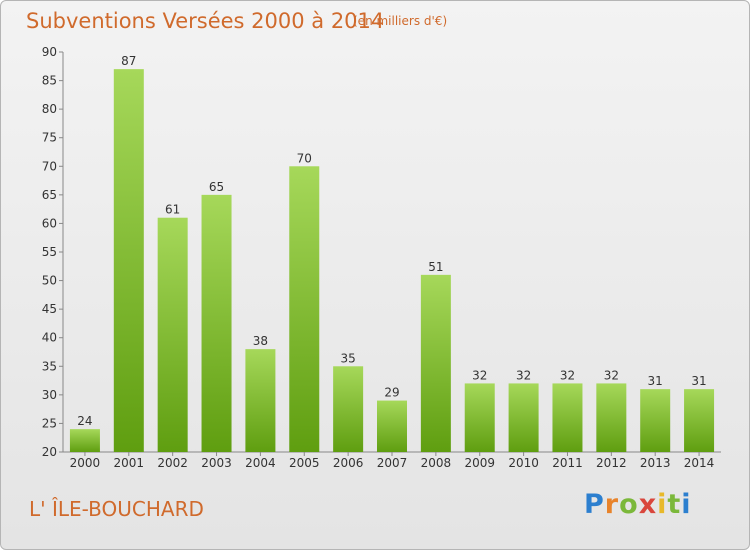 This screenshot has width=750, height=550. I want to click on x-tick-label-2007: 2007, so click(392, 463).